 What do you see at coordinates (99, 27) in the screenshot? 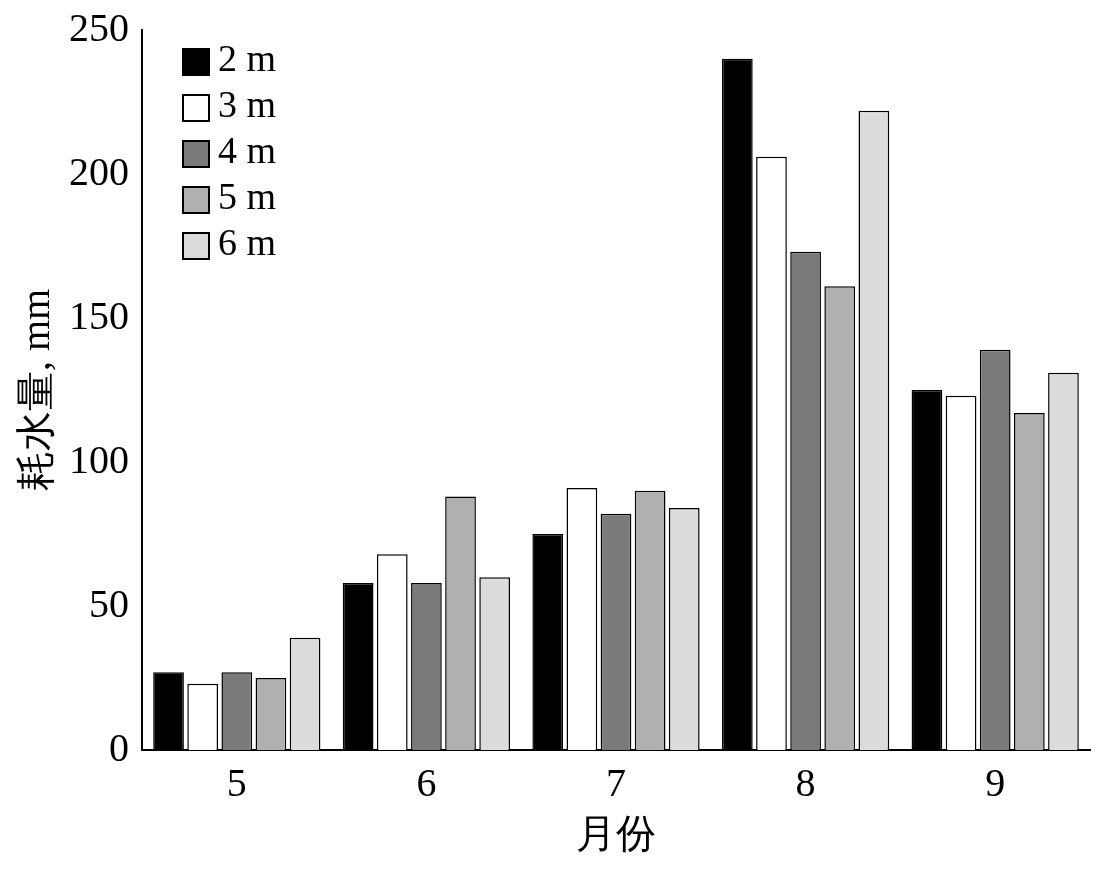
I see `y-tick-label: 250` at bounding box center [99, 27].